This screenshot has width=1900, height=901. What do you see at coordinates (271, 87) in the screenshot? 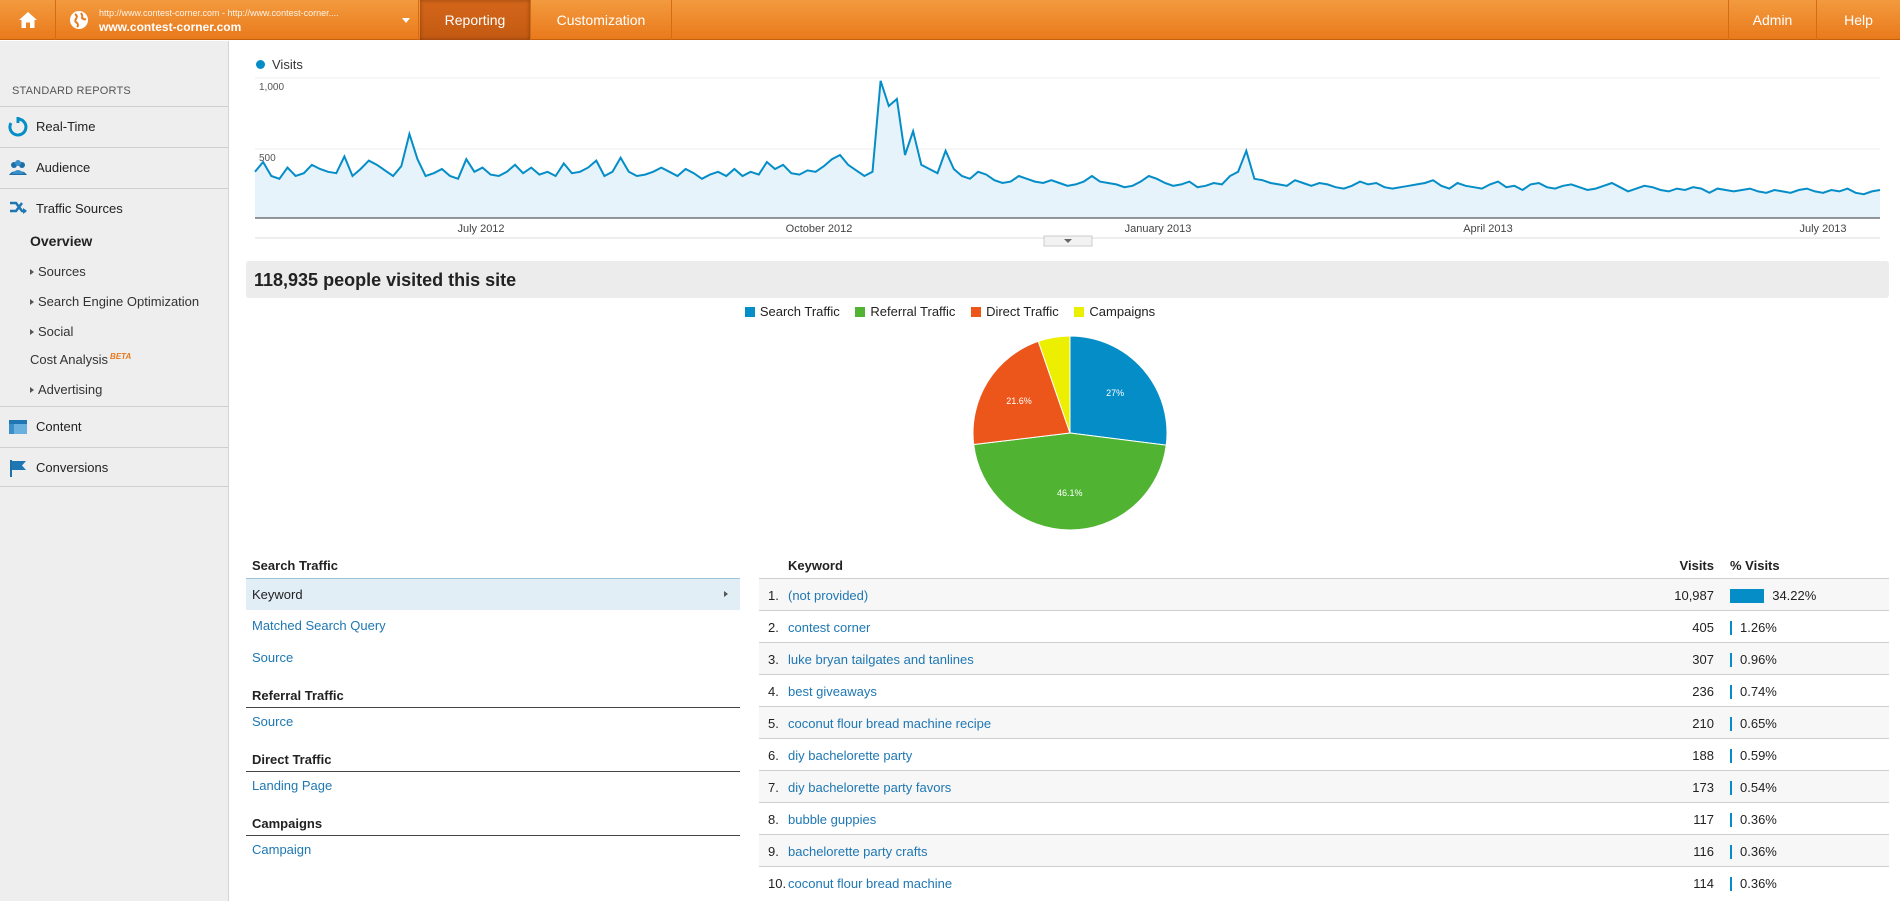
I see `y-tick-label: 1,000` at bounding box center [271, 87].